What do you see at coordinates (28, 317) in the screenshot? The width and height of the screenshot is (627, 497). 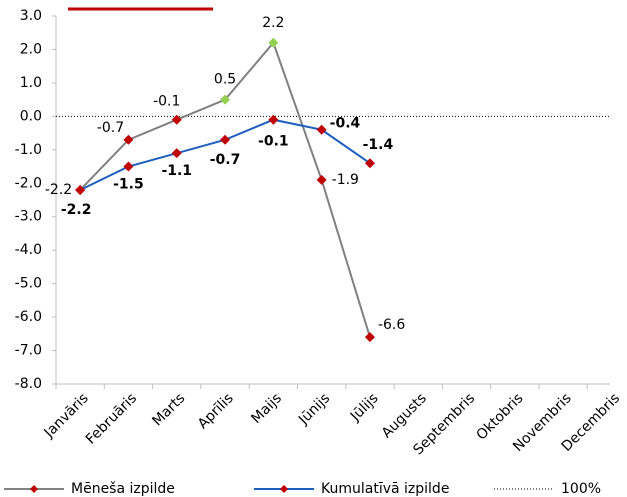 I see `y-tick-label: -6.0` at bounding box center [28, 317].